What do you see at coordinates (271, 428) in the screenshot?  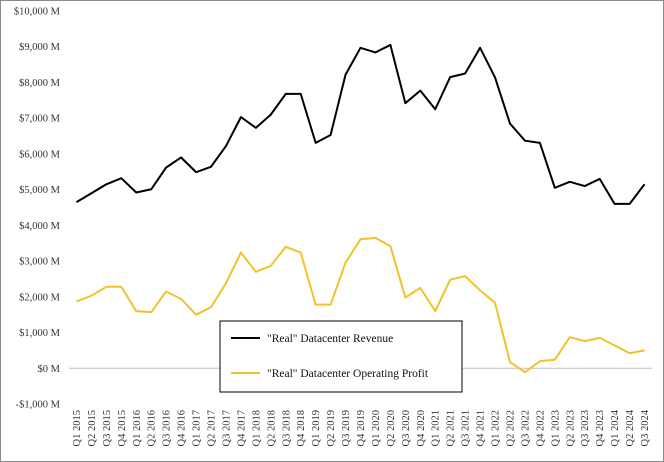 I see `x-tick-label: Q2 2018` at bounding box center [271, 428].